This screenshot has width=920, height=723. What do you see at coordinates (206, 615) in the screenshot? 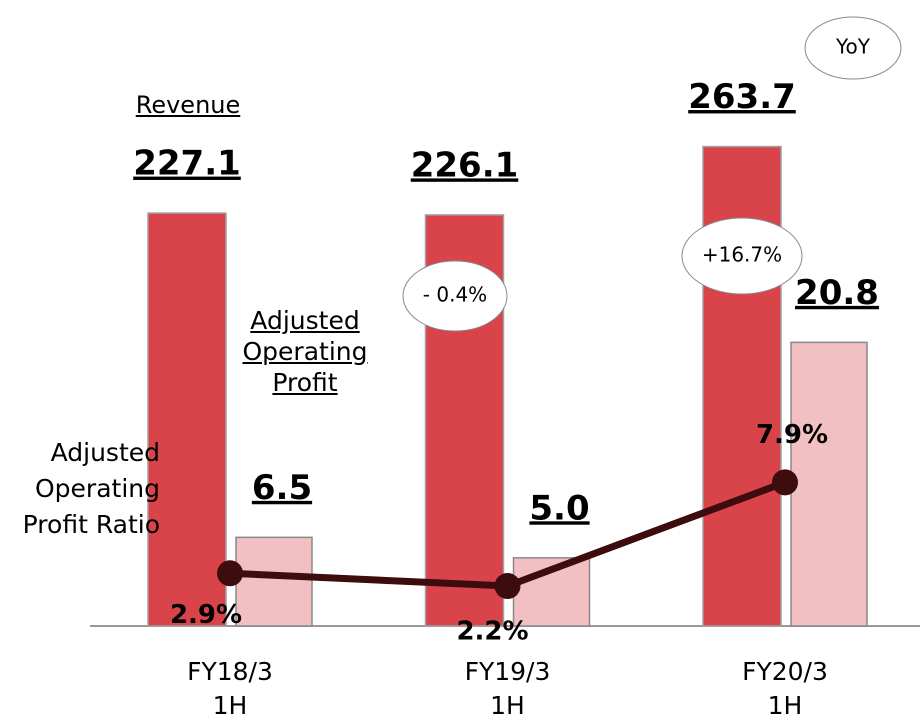
I see `value-label: 2.9%` at bounding box center [206, 615].